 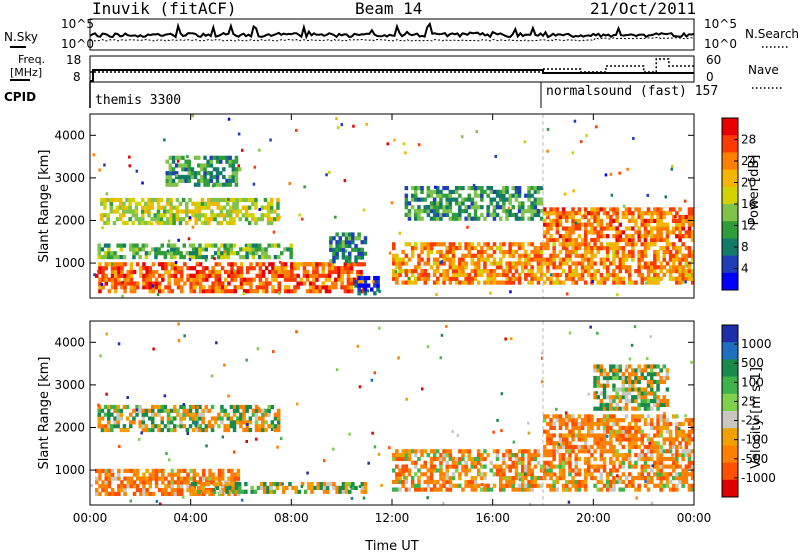 What do you see at coordinates (720, 44) in the screenshot?
I see `noise-tick-low-right: 10^0` at bounding box center [720, 44].